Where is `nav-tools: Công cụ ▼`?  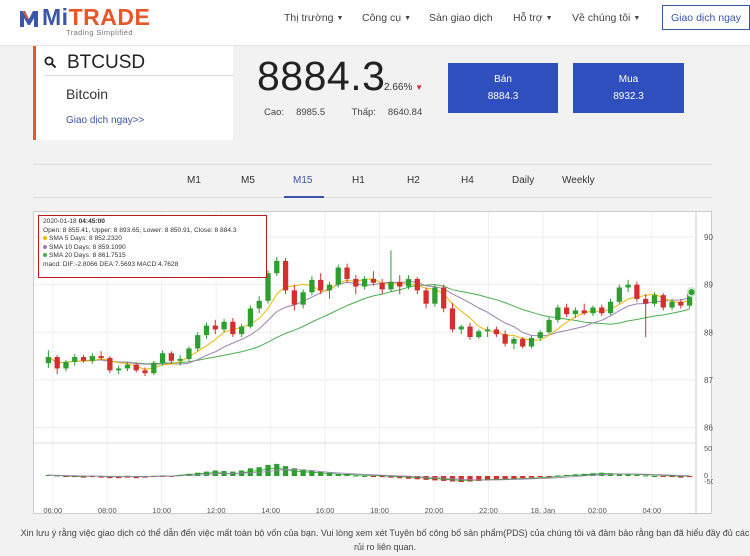
nav-tools: Công cụ ▼ is located at coordinates (397, 18).